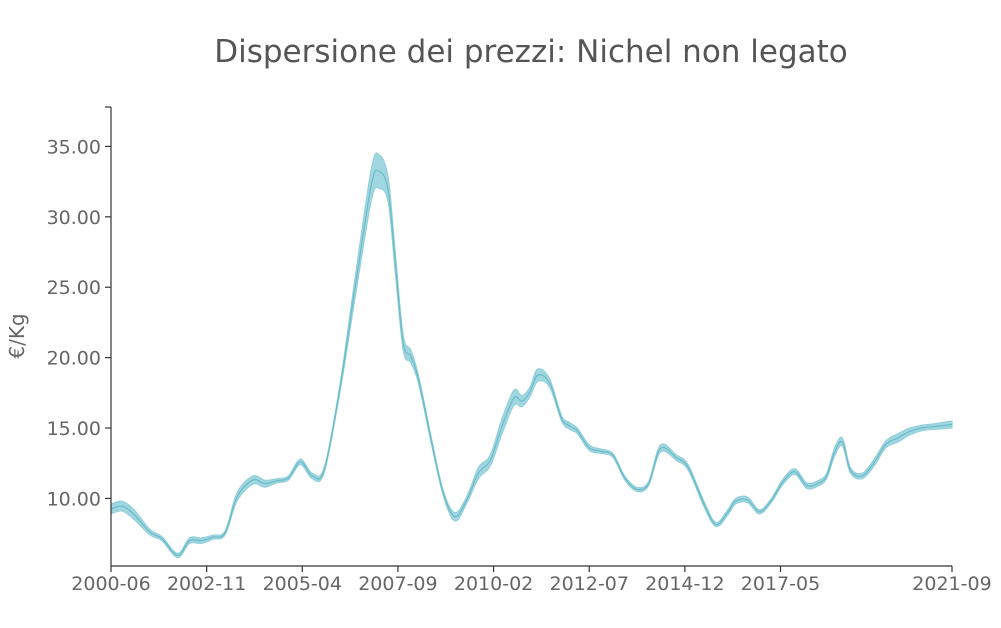 The image size is (1001, 628). What do you see at coordinates (74, 147) in the screenshot?
I see `y-tick-label: 35.00` at bounding box center [74, 147].